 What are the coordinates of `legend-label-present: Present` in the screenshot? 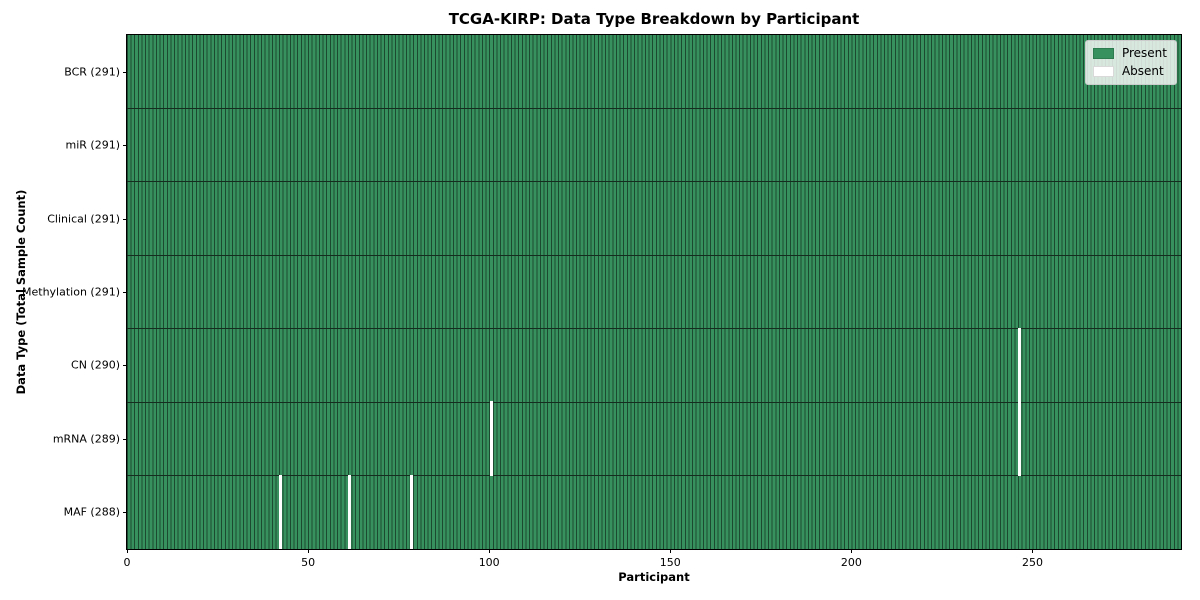 It's located at (1144, 53).